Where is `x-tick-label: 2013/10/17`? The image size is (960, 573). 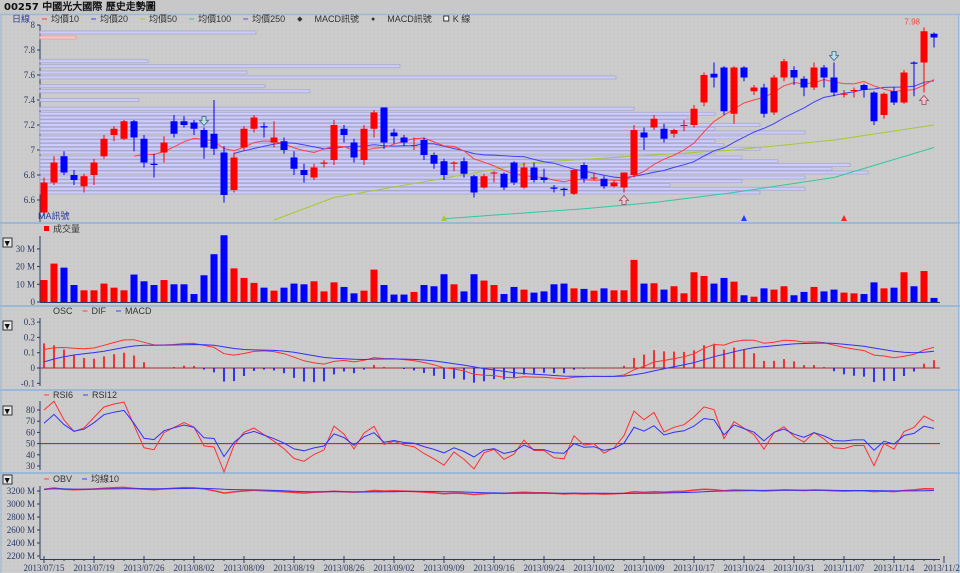 x-tick-label: 2013/10/17 is located at coordinates (694, 568).